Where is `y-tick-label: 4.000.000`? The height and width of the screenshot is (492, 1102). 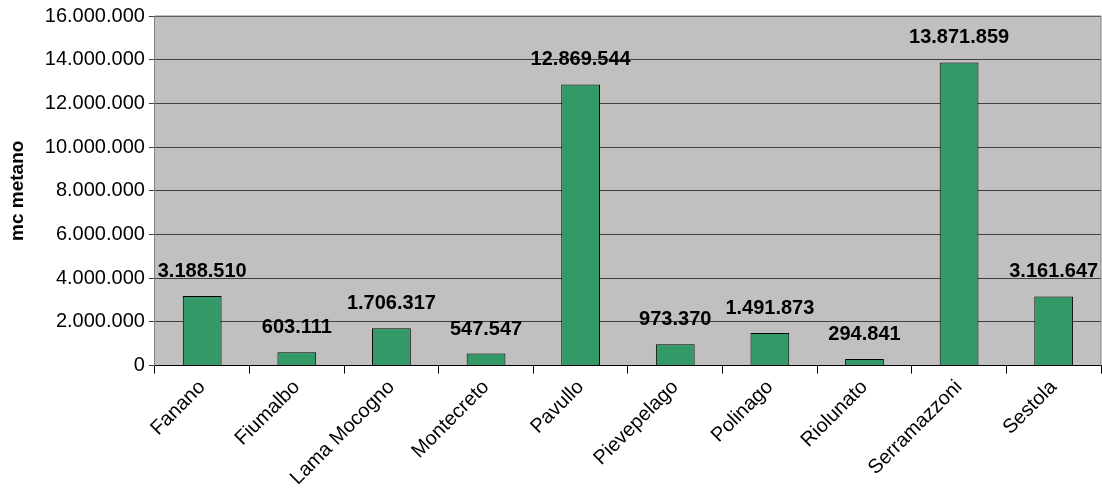
y-tick-label: 4.000.000 is located at coordinates (100, 276).